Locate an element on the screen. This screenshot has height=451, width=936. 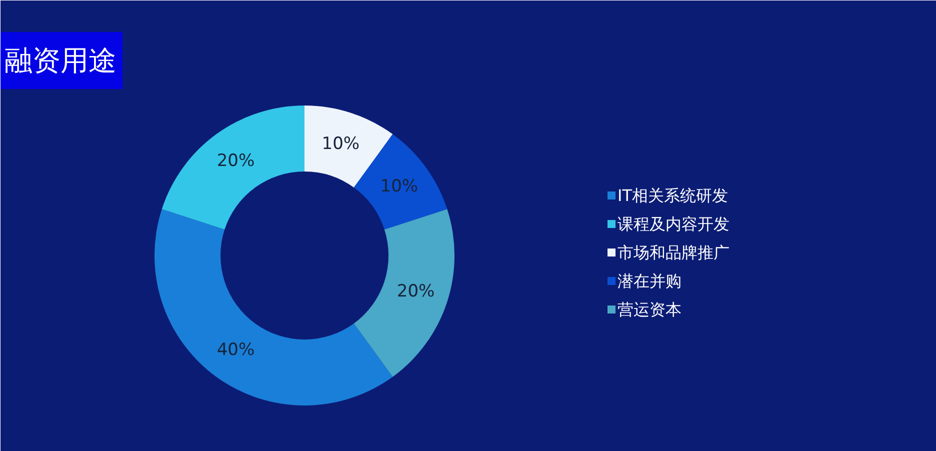
legend-label: 市场和品牌推广 is located at coordinates (674, 252).